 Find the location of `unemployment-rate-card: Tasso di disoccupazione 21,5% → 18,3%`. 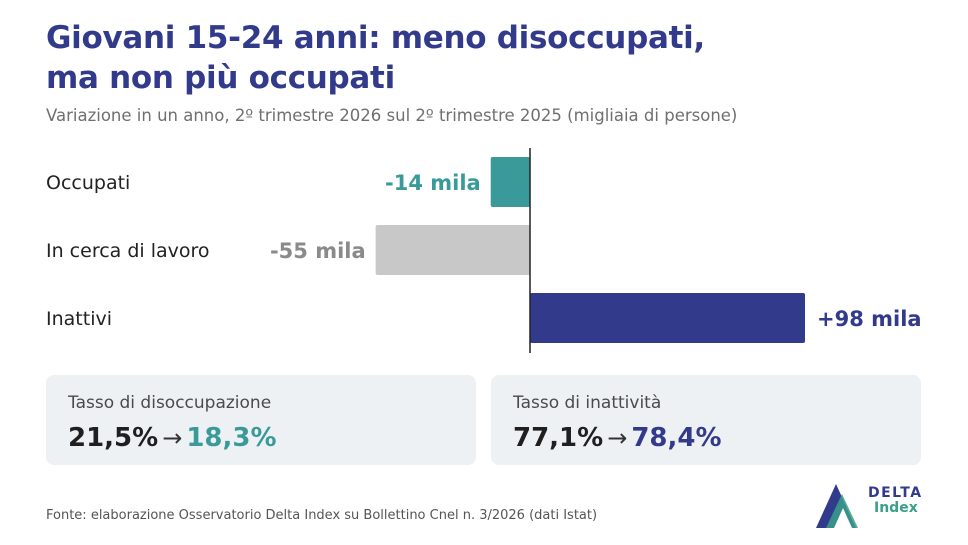

unemployment-rate-card: Tasso di disoccupazione 21,5% → 18,3% is located at coordinates (261, 420).